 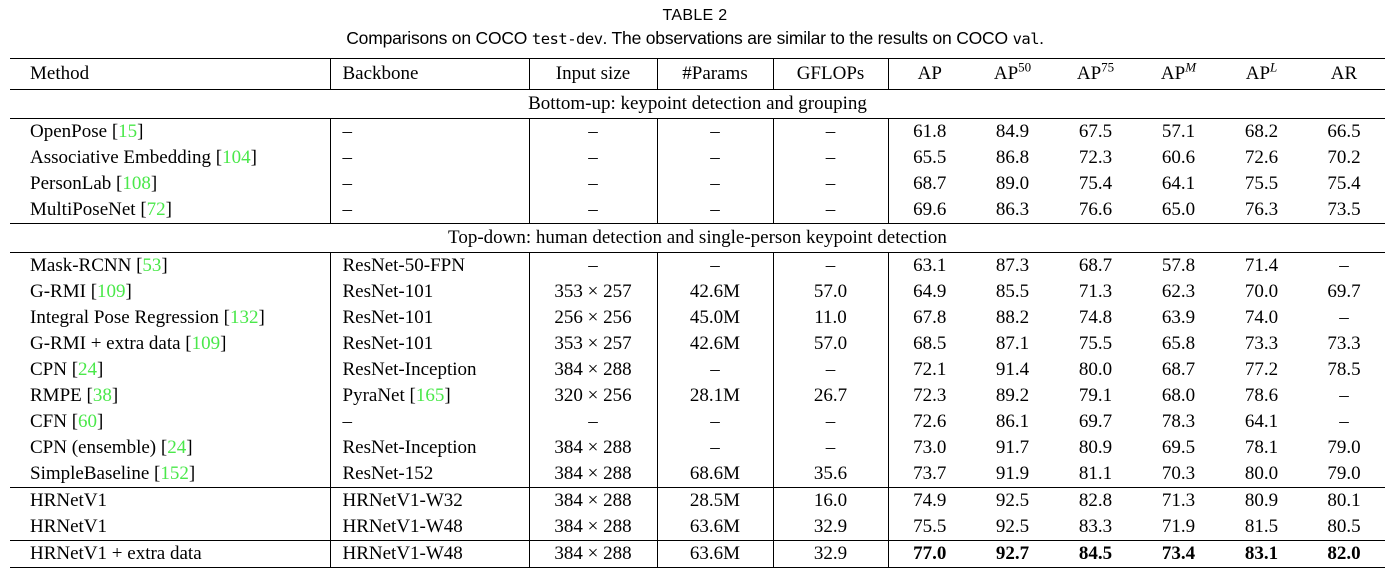 I want to click on citation-link: 60, so click(x=88, y=422).